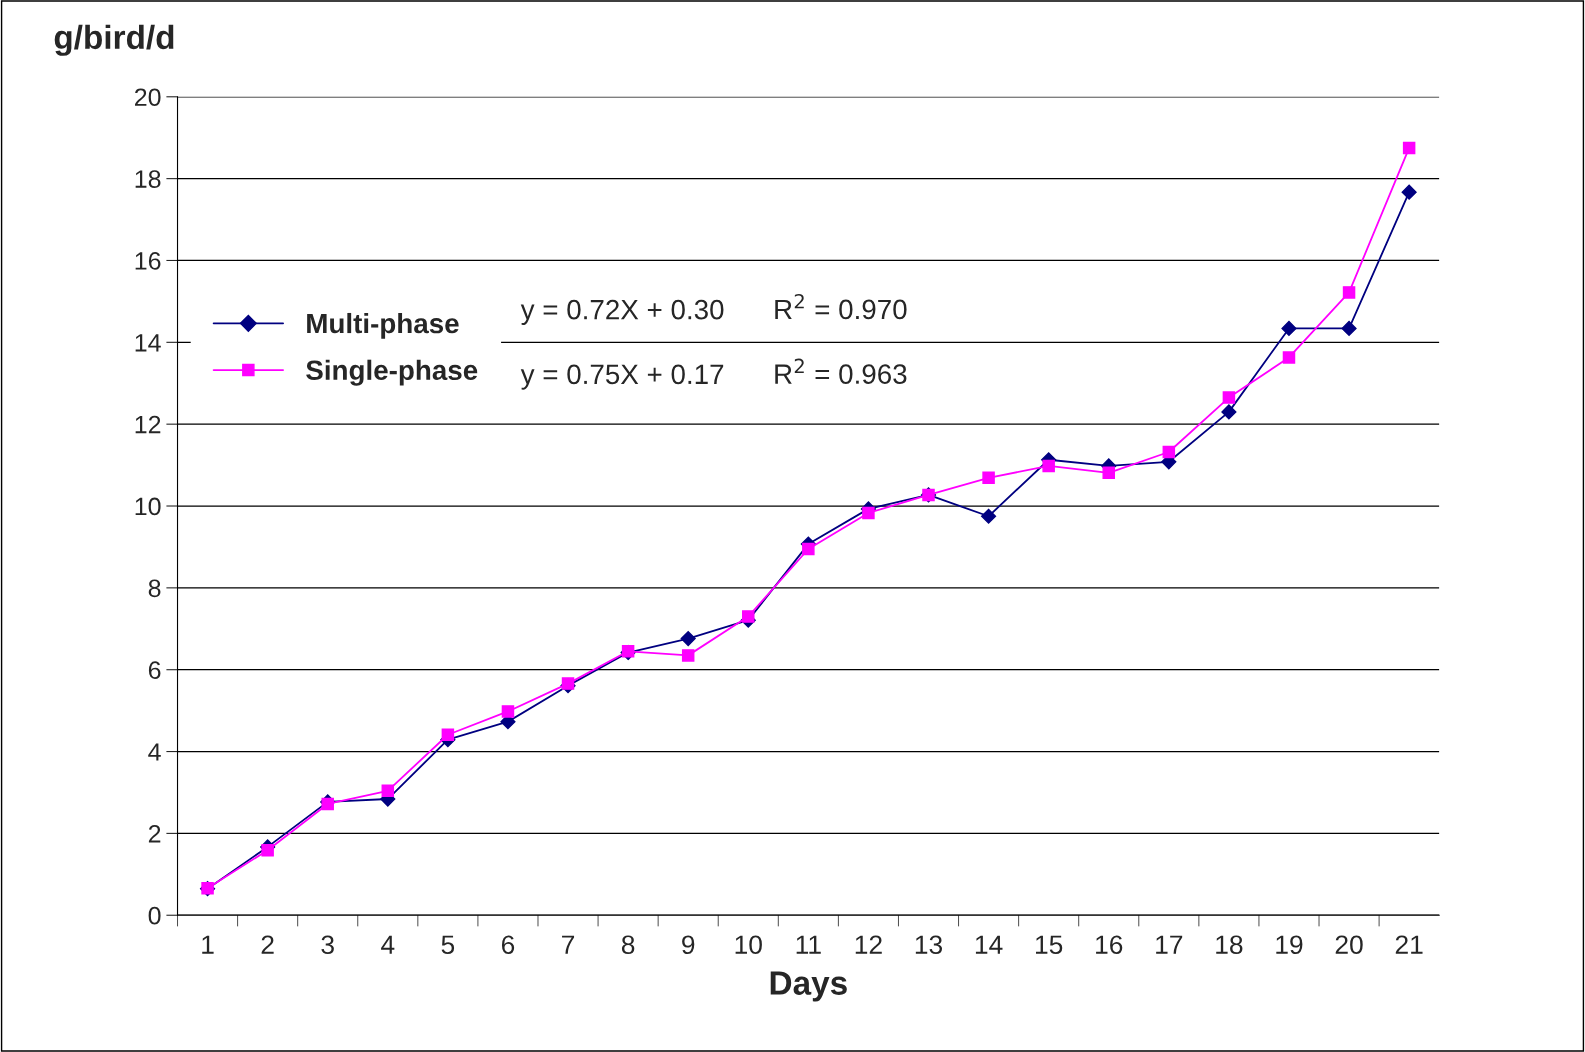  What do you see at coordinates (808, 944) in the screenshot?
I see `x-tick-label: 11` at bounding box center [808, 944].